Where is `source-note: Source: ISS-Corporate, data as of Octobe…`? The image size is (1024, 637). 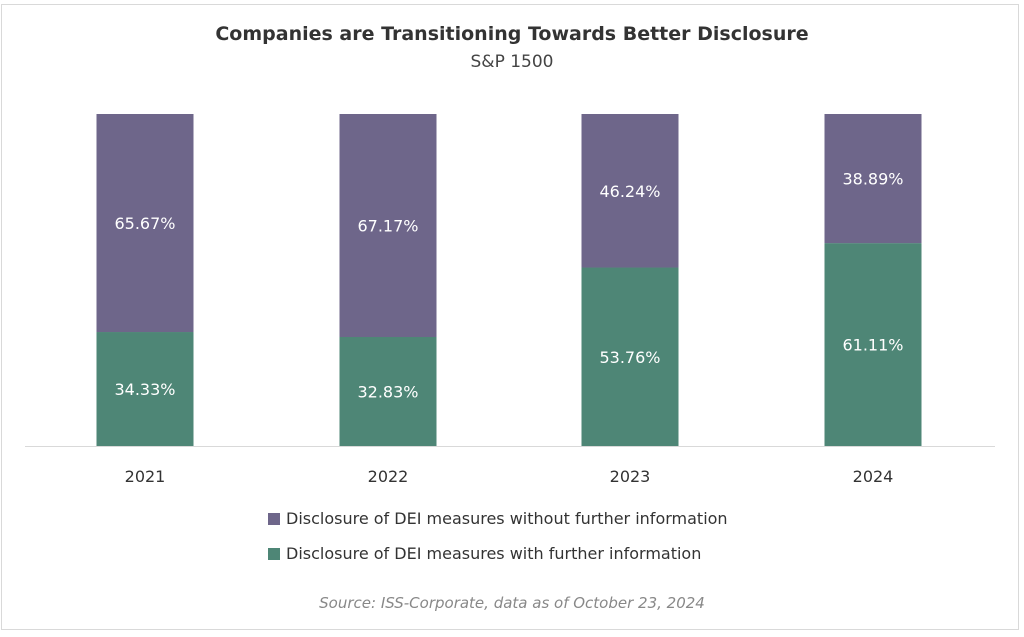 source-note: Source: ISS-Corporate, data as of Octobe… is located at coordinates (512, 603).